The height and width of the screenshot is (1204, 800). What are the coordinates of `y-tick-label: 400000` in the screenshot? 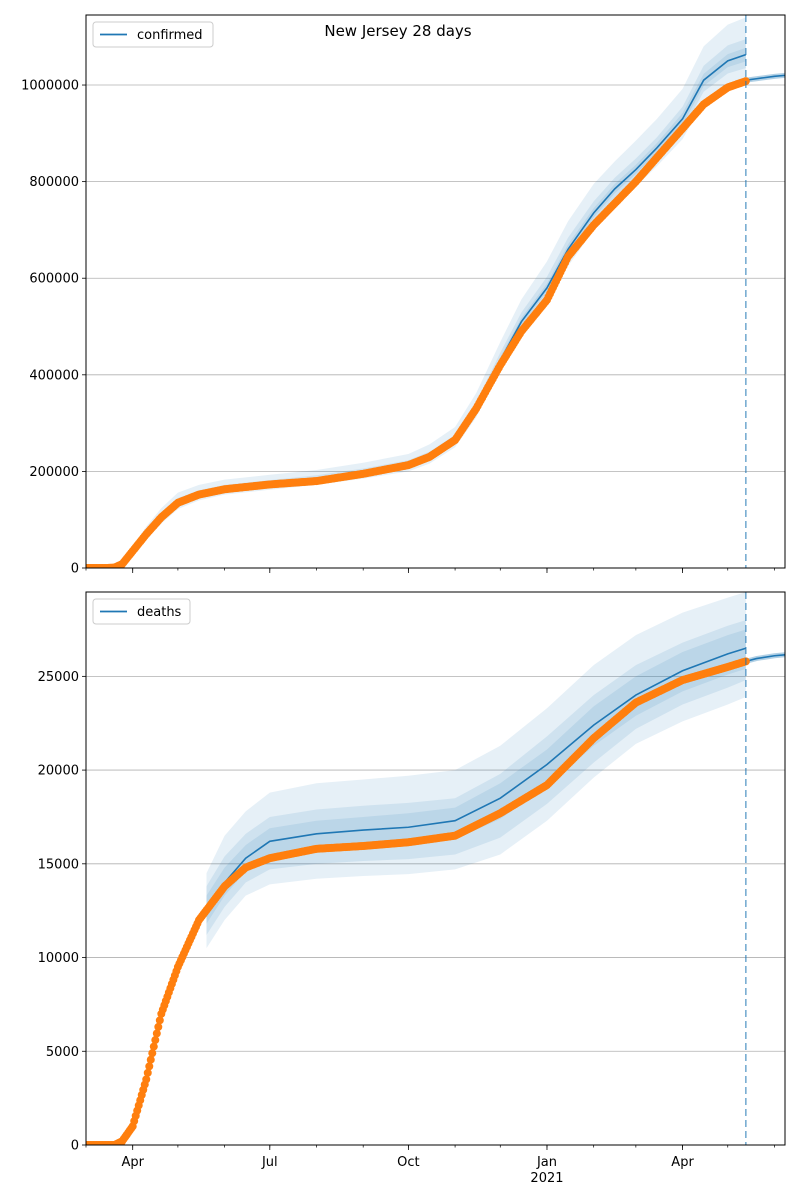 It's located at (54, 375).